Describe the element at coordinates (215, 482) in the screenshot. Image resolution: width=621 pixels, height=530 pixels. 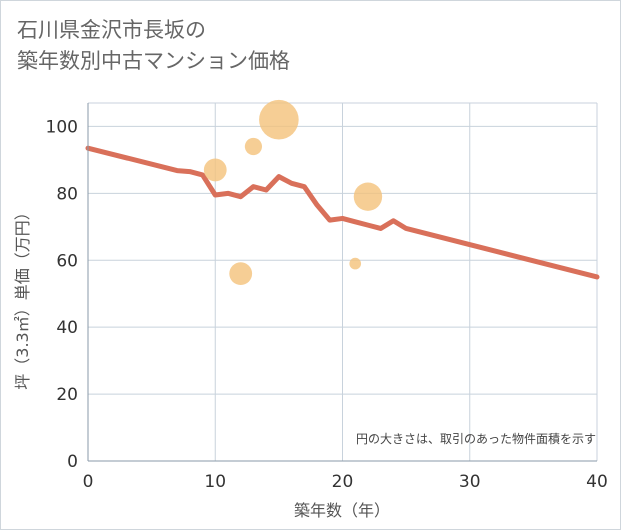
I see `x-tick-label: 10` at that location.